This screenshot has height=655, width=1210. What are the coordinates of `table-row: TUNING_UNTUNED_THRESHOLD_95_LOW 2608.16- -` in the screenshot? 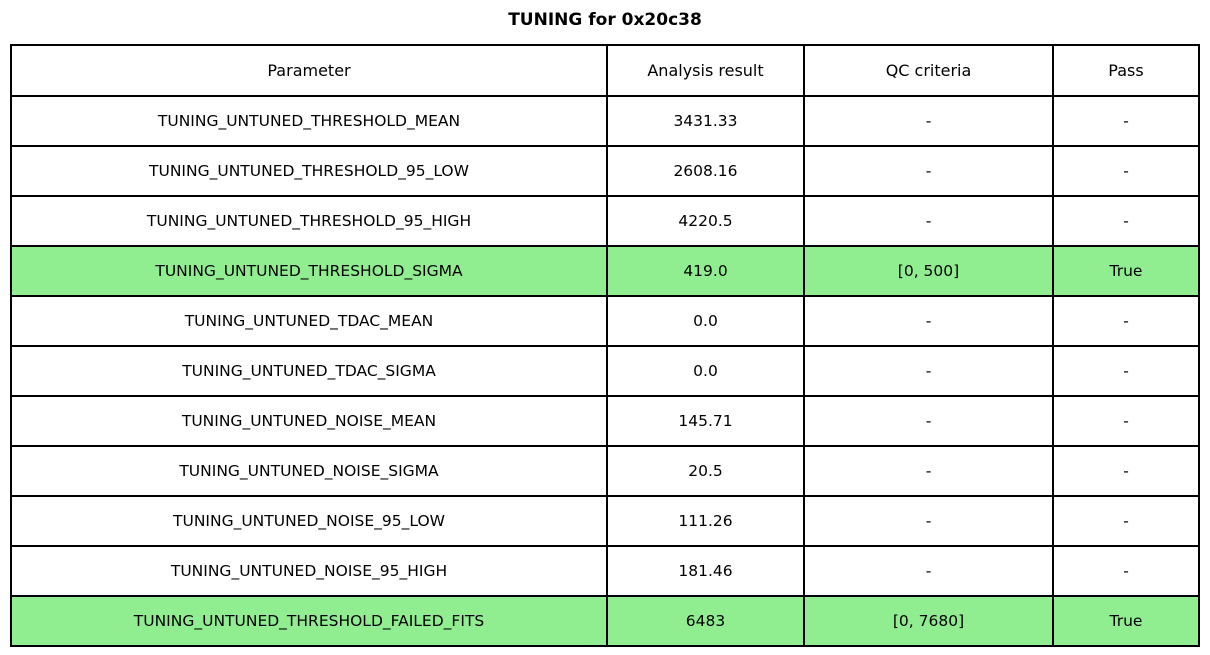 It's located at (605, 171).